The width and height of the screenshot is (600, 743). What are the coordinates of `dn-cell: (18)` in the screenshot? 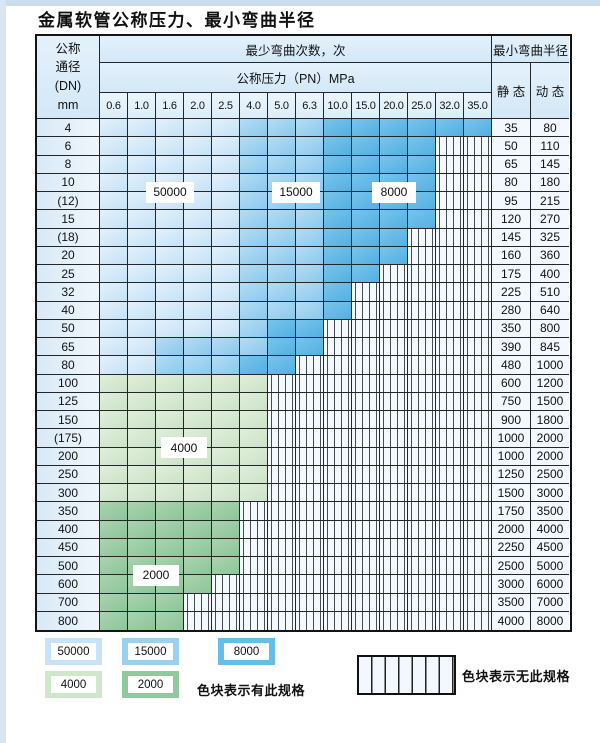 It's located at (68, 237).